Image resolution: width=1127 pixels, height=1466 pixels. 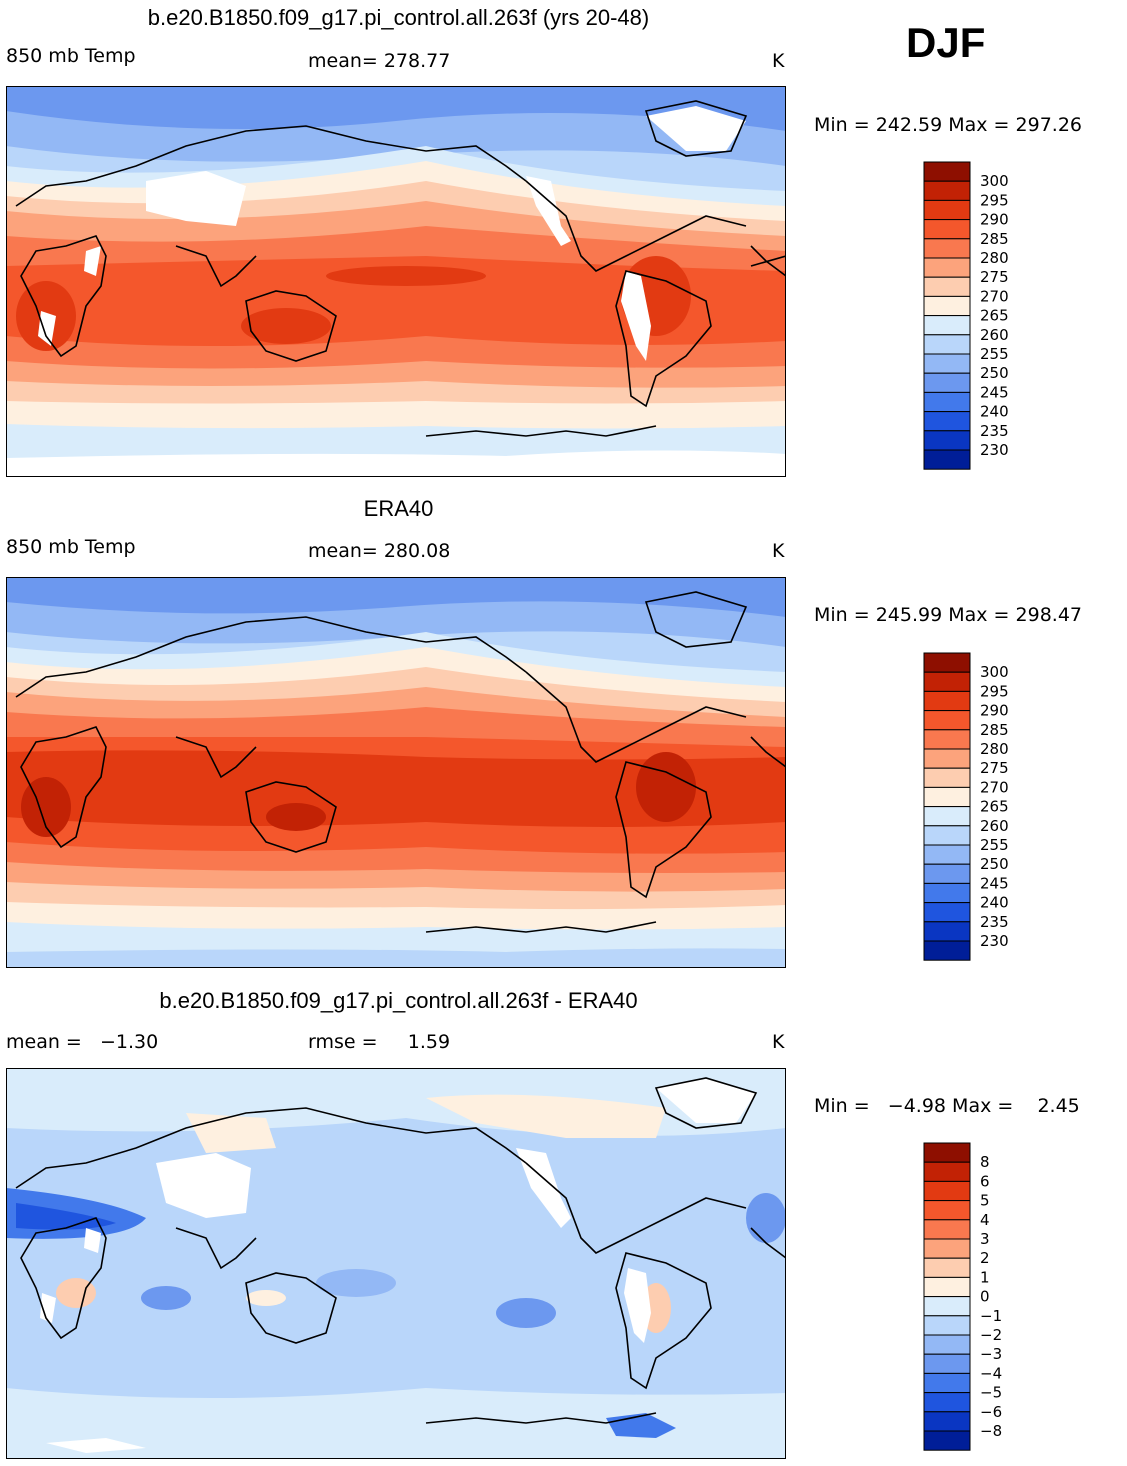 I want to click on colorbar-label: −8, so click(x=991, y=1431).